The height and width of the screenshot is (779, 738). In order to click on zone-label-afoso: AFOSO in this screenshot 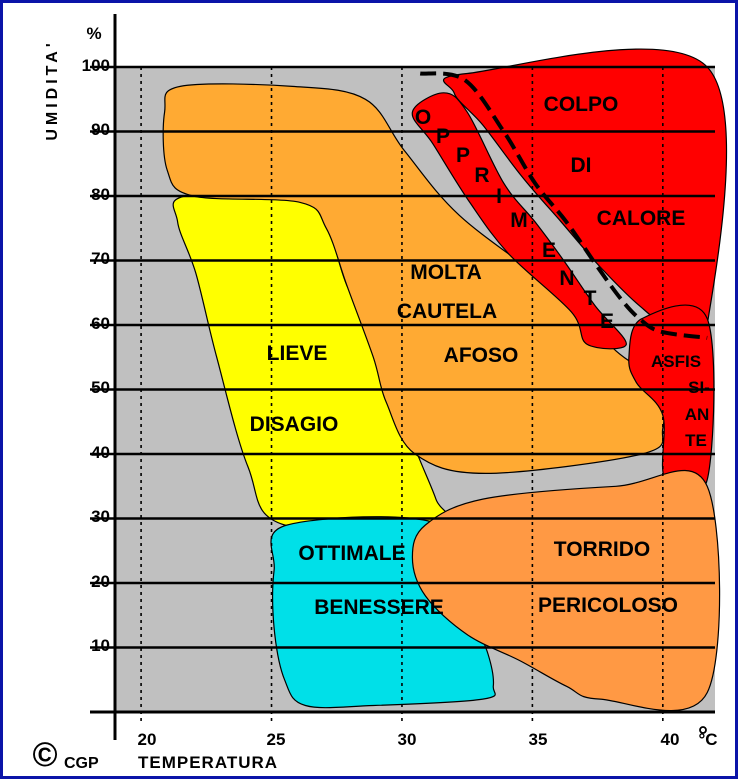, I will do `click(481, 355)`.